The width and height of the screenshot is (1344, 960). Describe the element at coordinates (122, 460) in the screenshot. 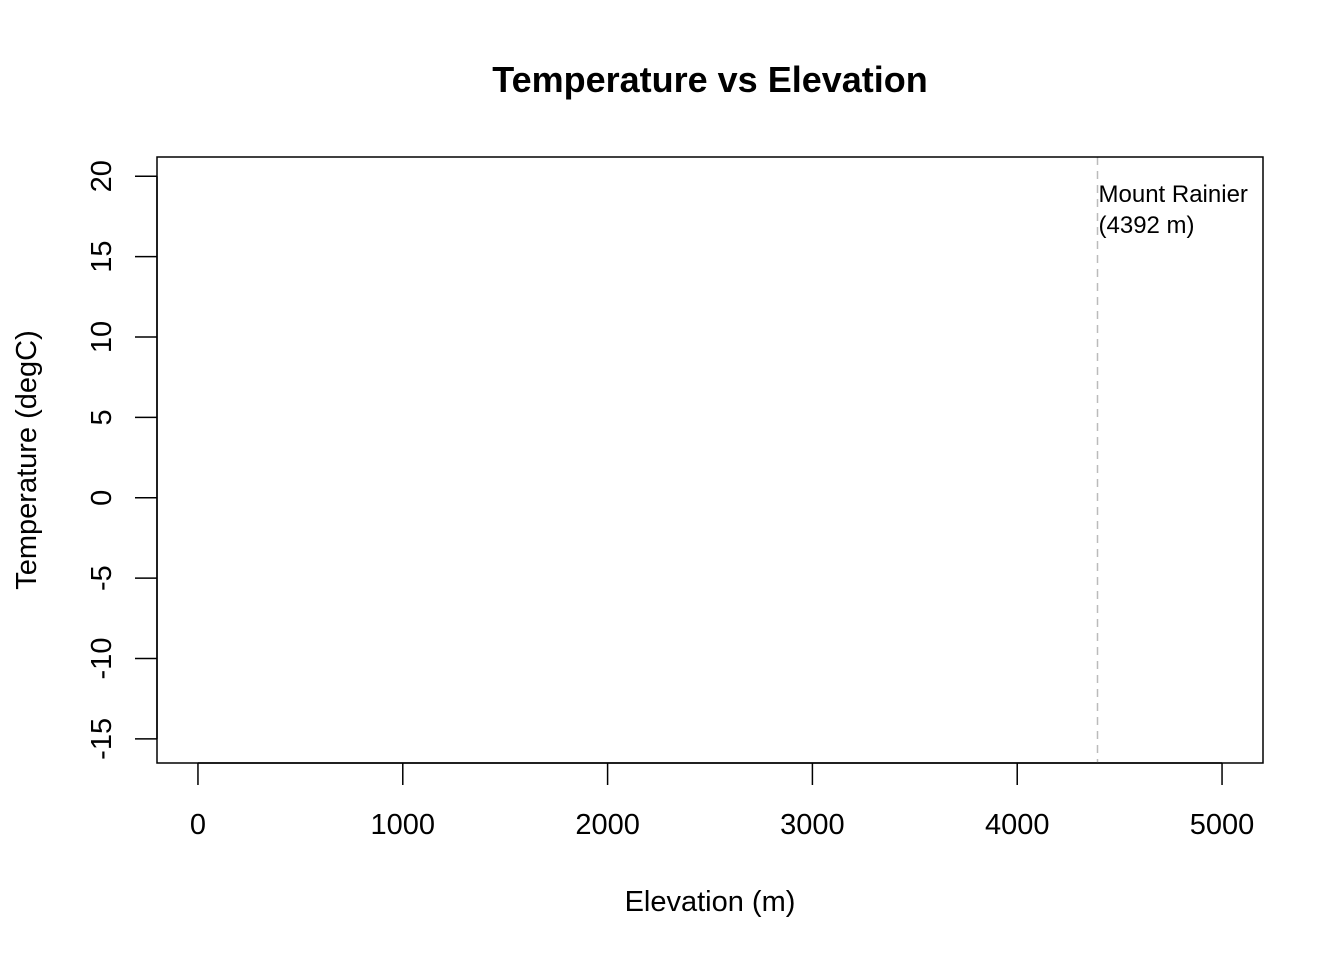

I see `y-axis: -15 -10 -5 0 5 10 15 20` at that location.